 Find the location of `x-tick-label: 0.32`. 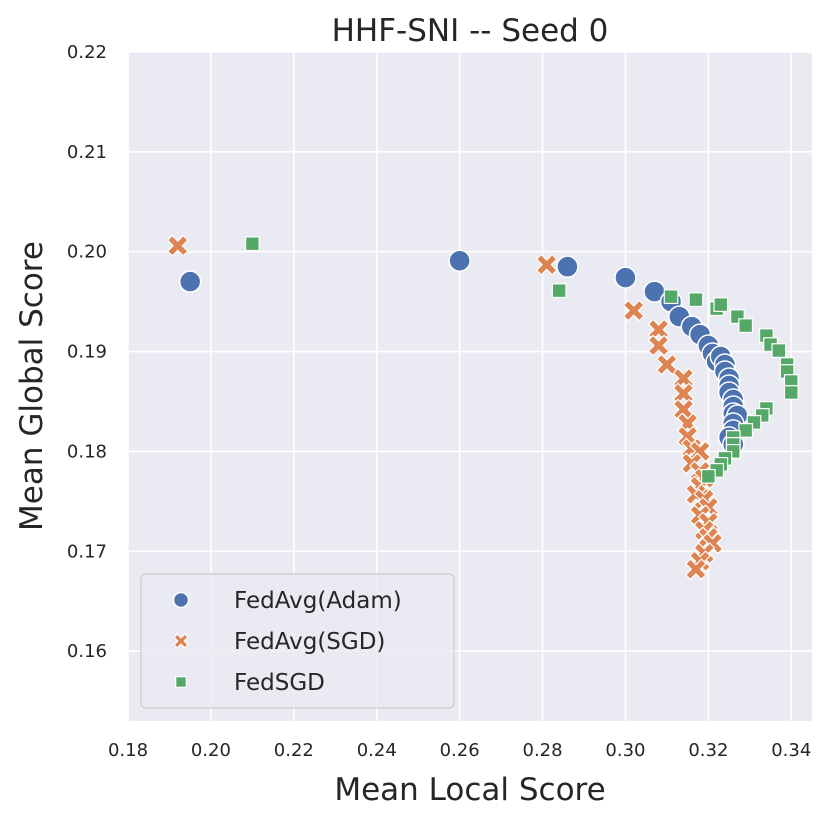

x-tick-label: 0.32 is located at coordinates (708, 750).